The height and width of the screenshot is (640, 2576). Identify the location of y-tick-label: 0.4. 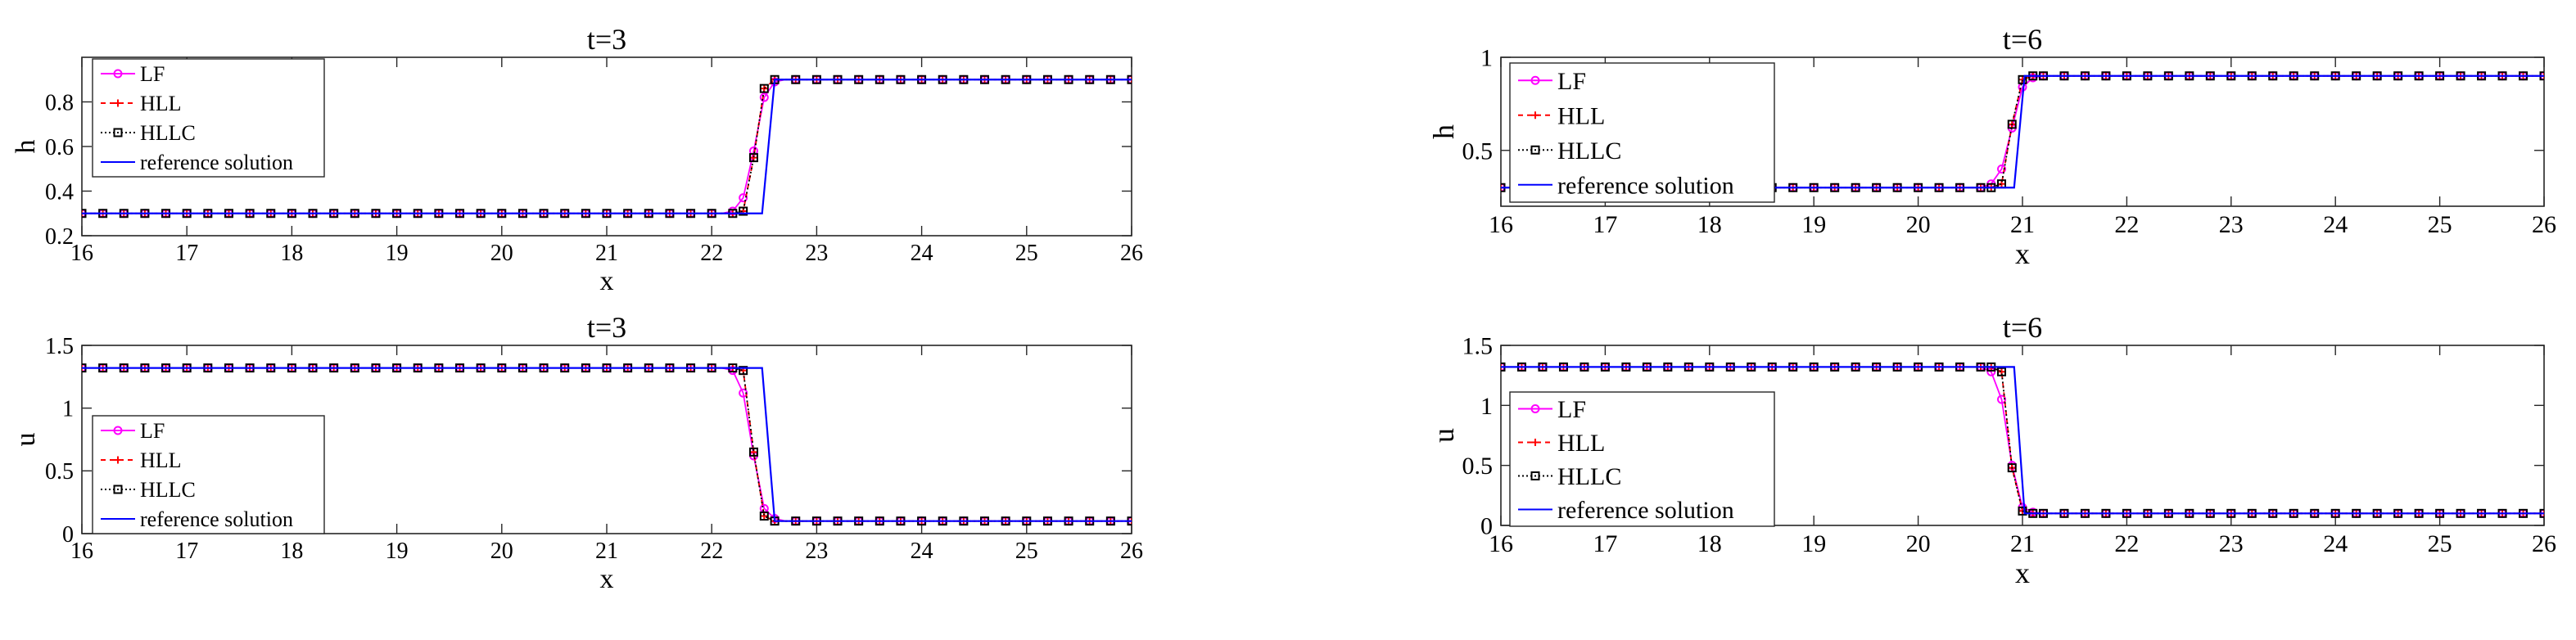
(59, 192).